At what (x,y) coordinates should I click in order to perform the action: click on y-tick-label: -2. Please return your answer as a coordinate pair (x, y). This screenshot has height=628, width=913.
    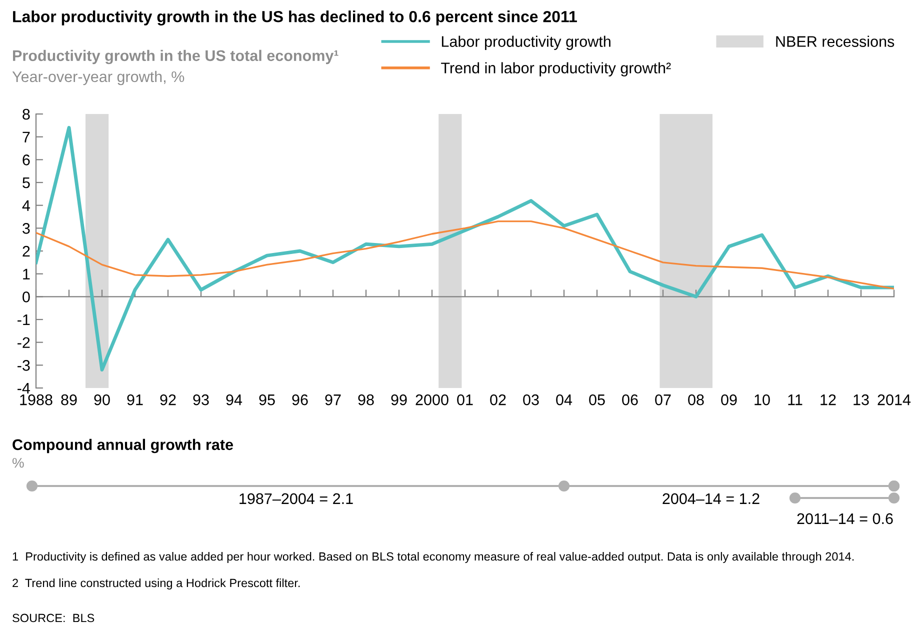
    Looking at the image, I should click on (24, 342).